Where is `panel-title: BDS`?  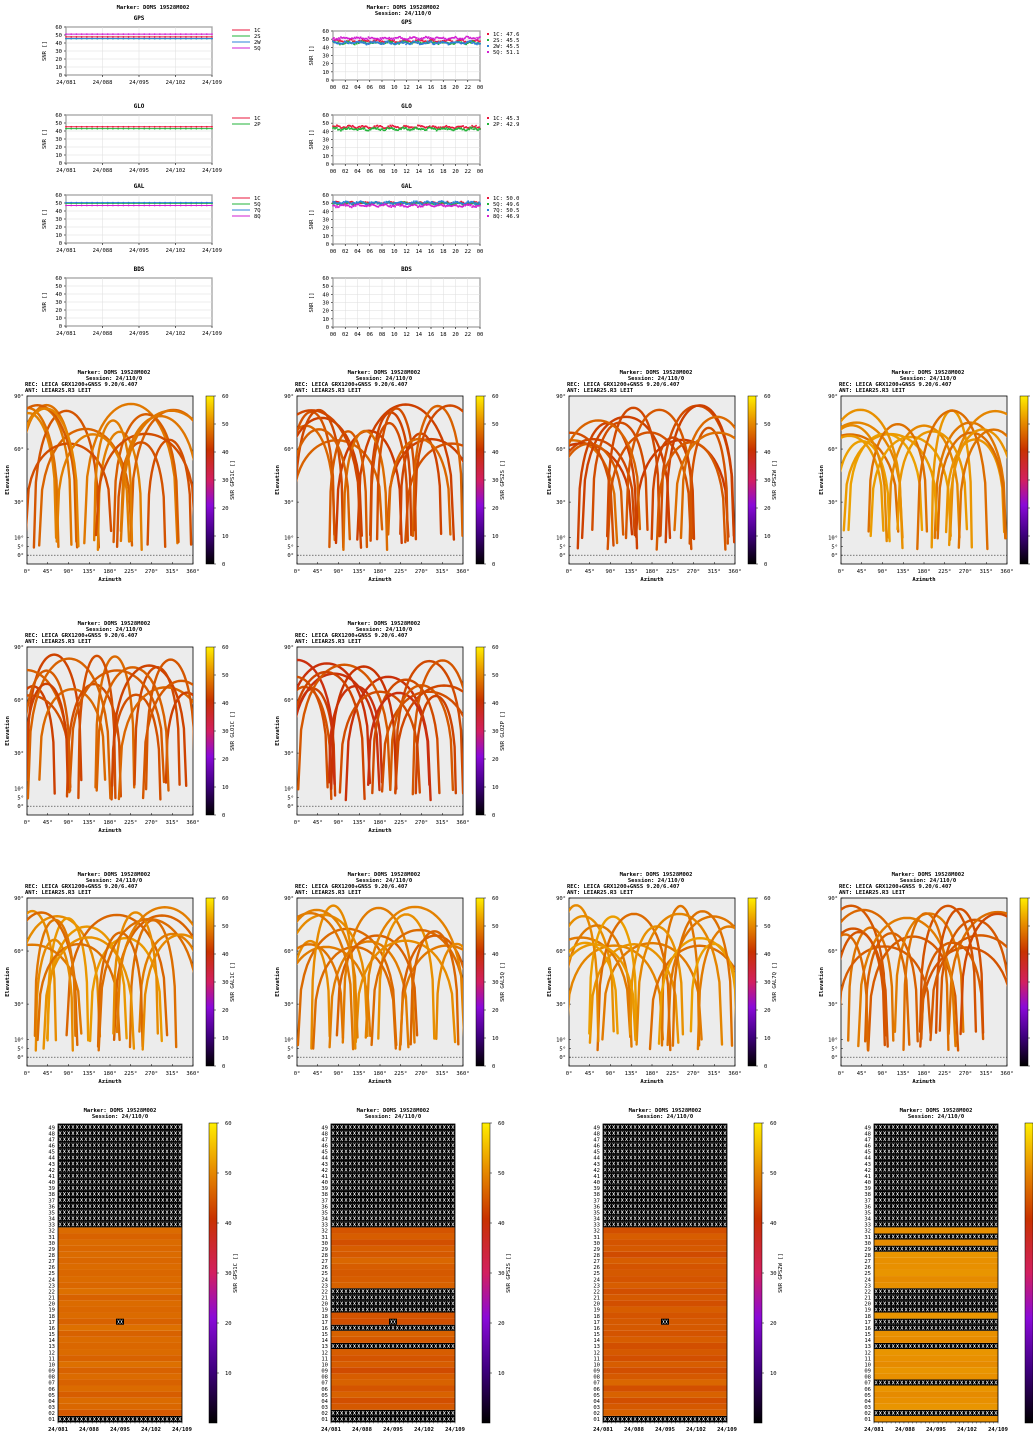 panel-title: BDS is located at coordinates (406, 269).